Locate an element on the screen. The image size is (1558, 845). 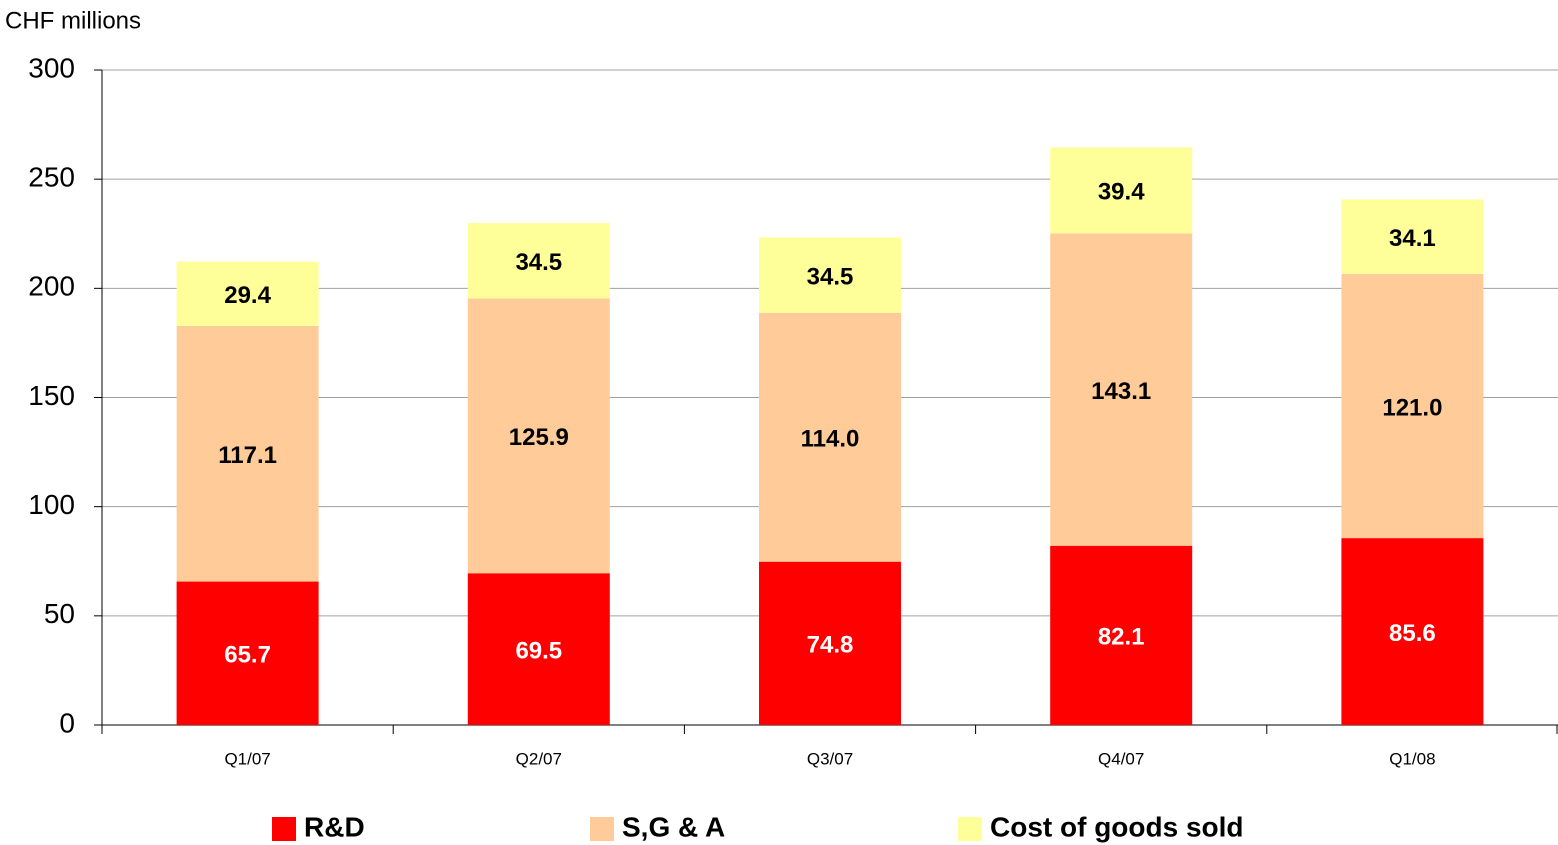
data-label: 114.0 is located at coordinates (830, 439).